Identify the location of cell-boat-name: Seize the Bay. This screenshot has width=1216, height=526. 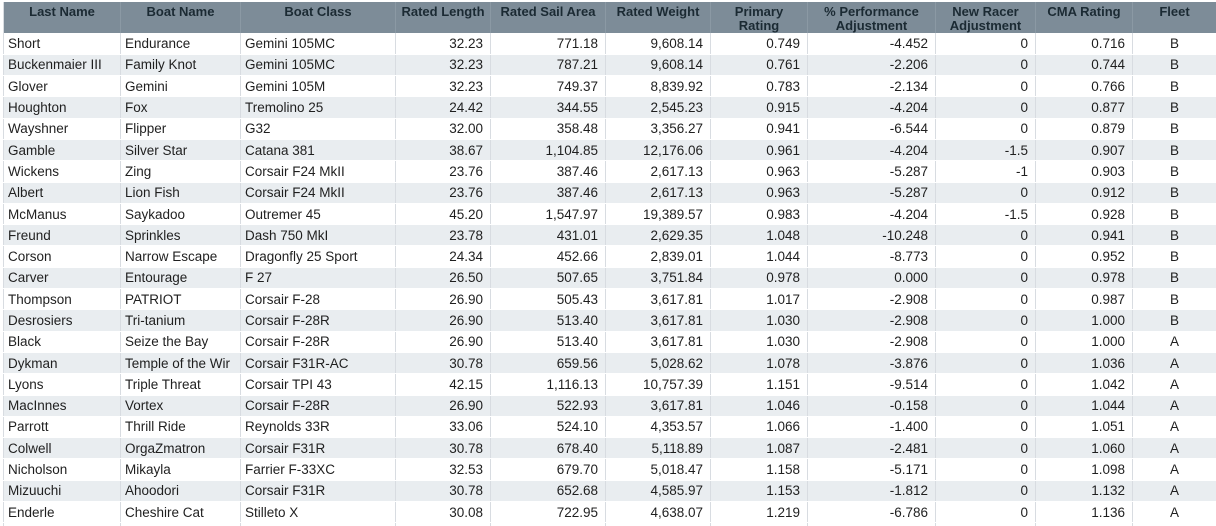
(180, 342).